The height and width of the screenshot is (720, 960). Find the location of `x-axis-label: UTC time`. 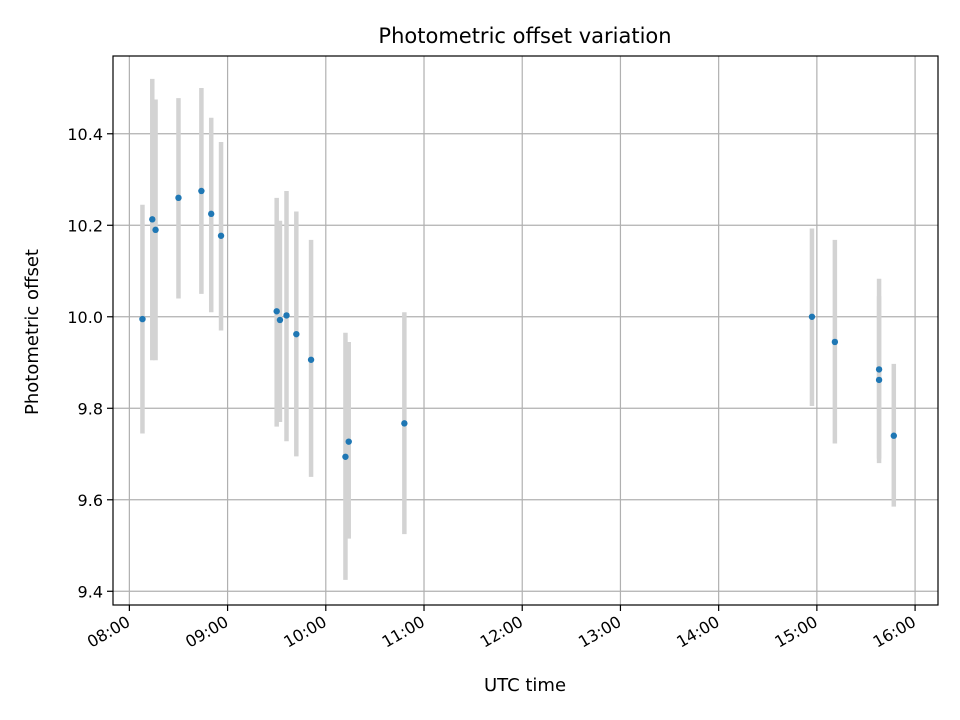

x-axis-label: UTC time is located at coordinates (525, 685).